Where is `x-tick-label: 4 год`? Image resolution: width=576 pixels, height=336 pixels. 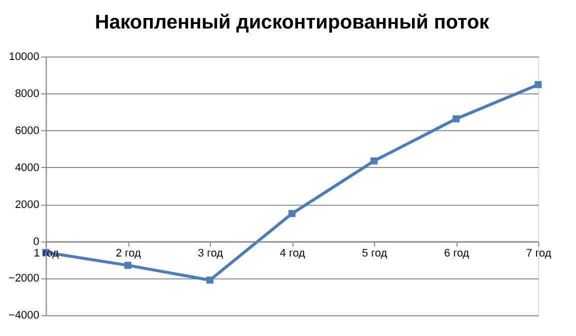 x-tick-label: 4 год is located at coordinates (293, 254).